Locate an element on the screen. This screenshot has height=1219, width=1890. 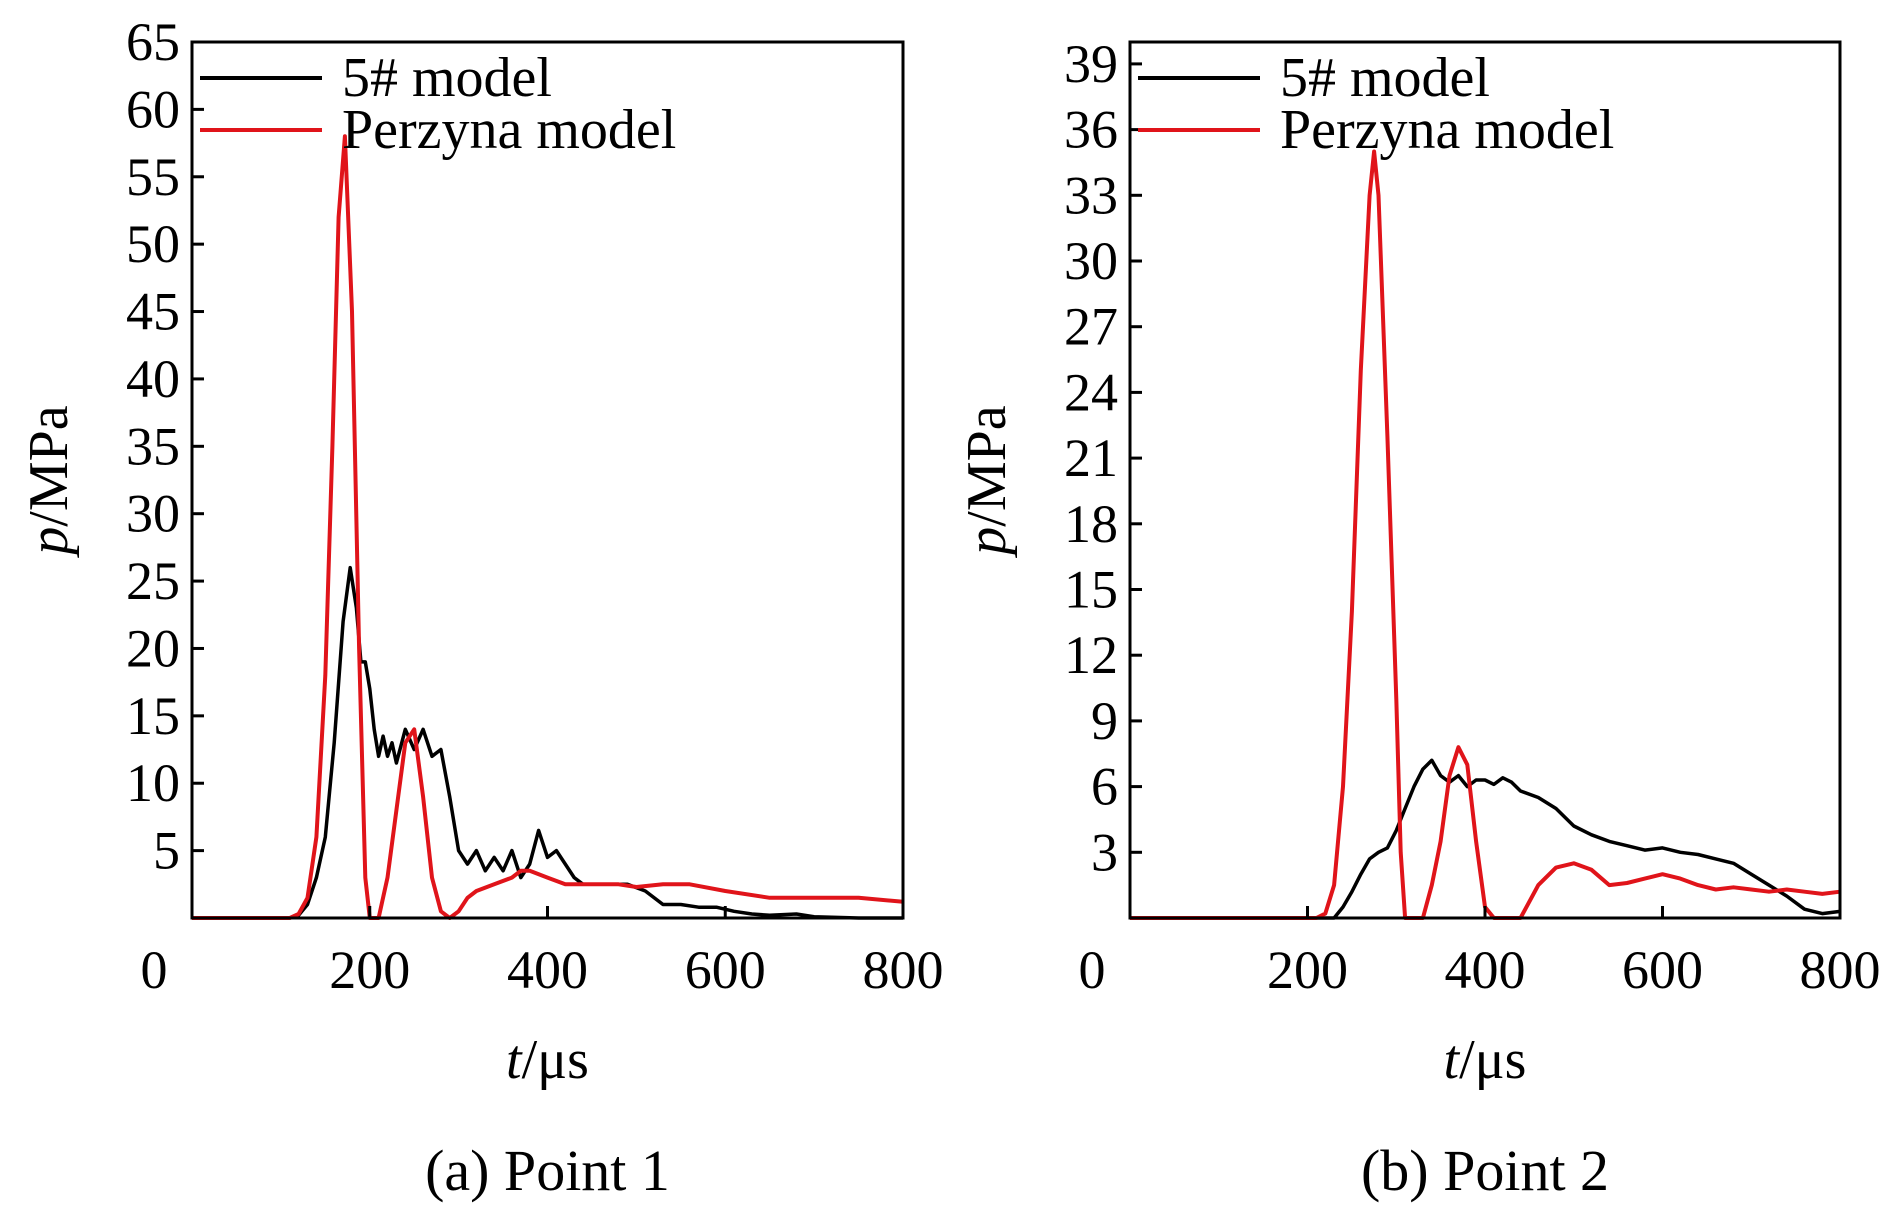
y-tick-label: 50 is located at coordinates (153, 244).